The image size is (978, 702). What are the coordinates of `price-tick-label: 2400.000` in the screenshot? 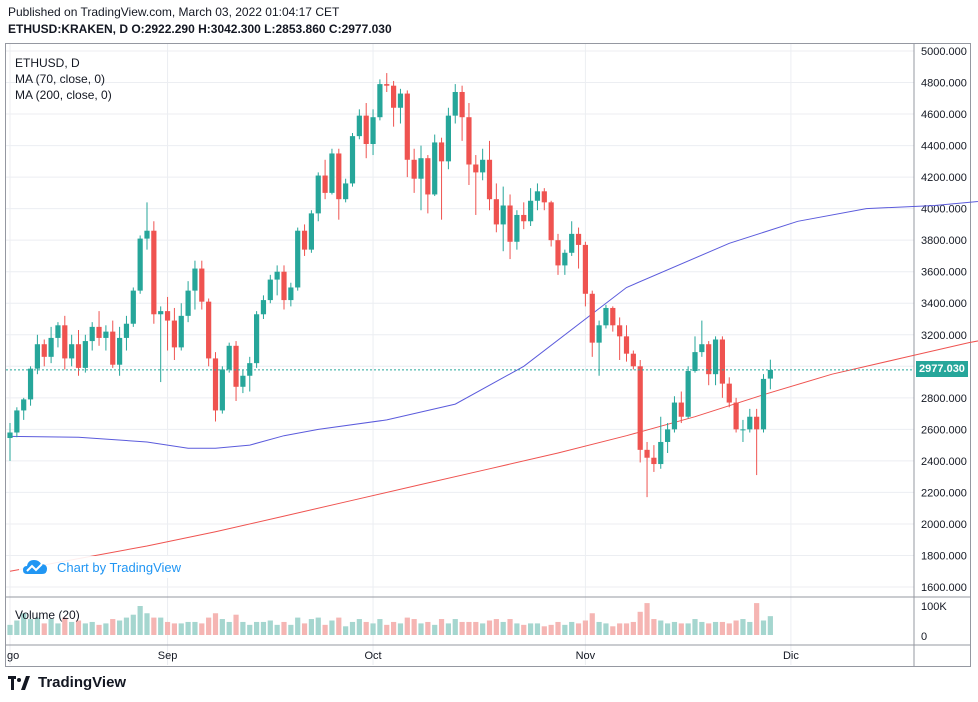 It's located at (944, 462).